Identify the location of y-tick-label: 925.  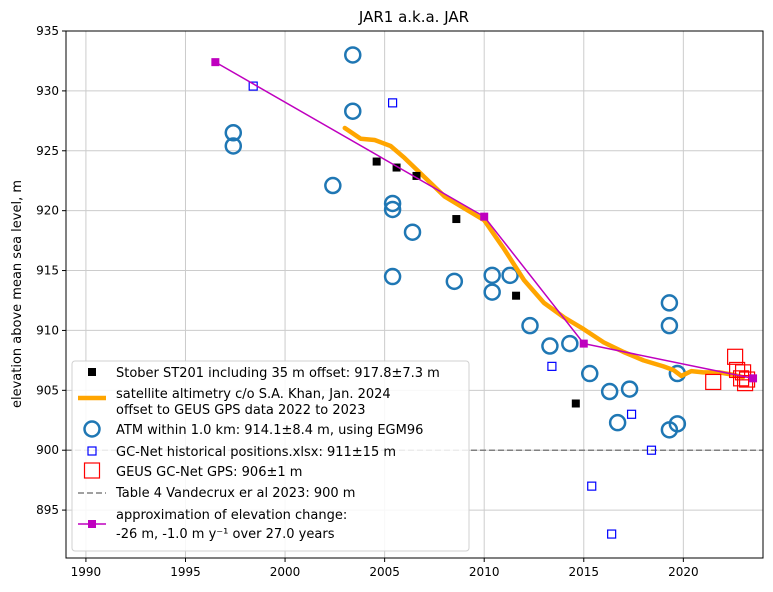
(47, 151).